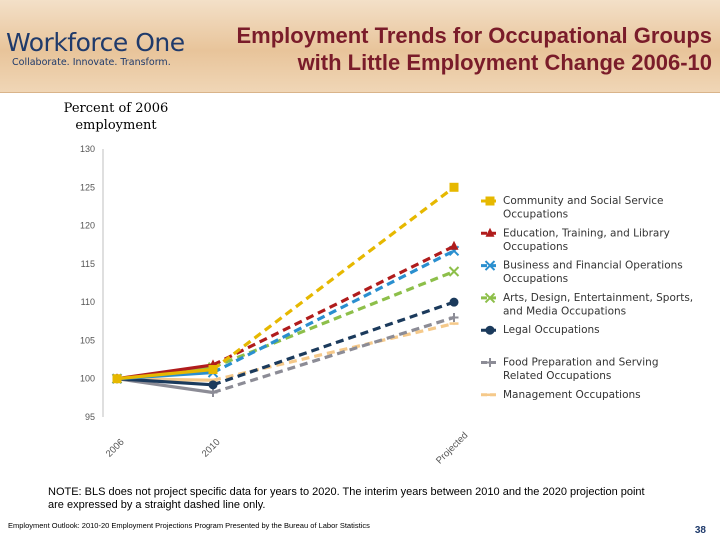 The height and width of the screenshot is (540, 720). Describe the element at coordinates (87, 226) in the screenshot. I see `y-tick-label: 120` at that location.